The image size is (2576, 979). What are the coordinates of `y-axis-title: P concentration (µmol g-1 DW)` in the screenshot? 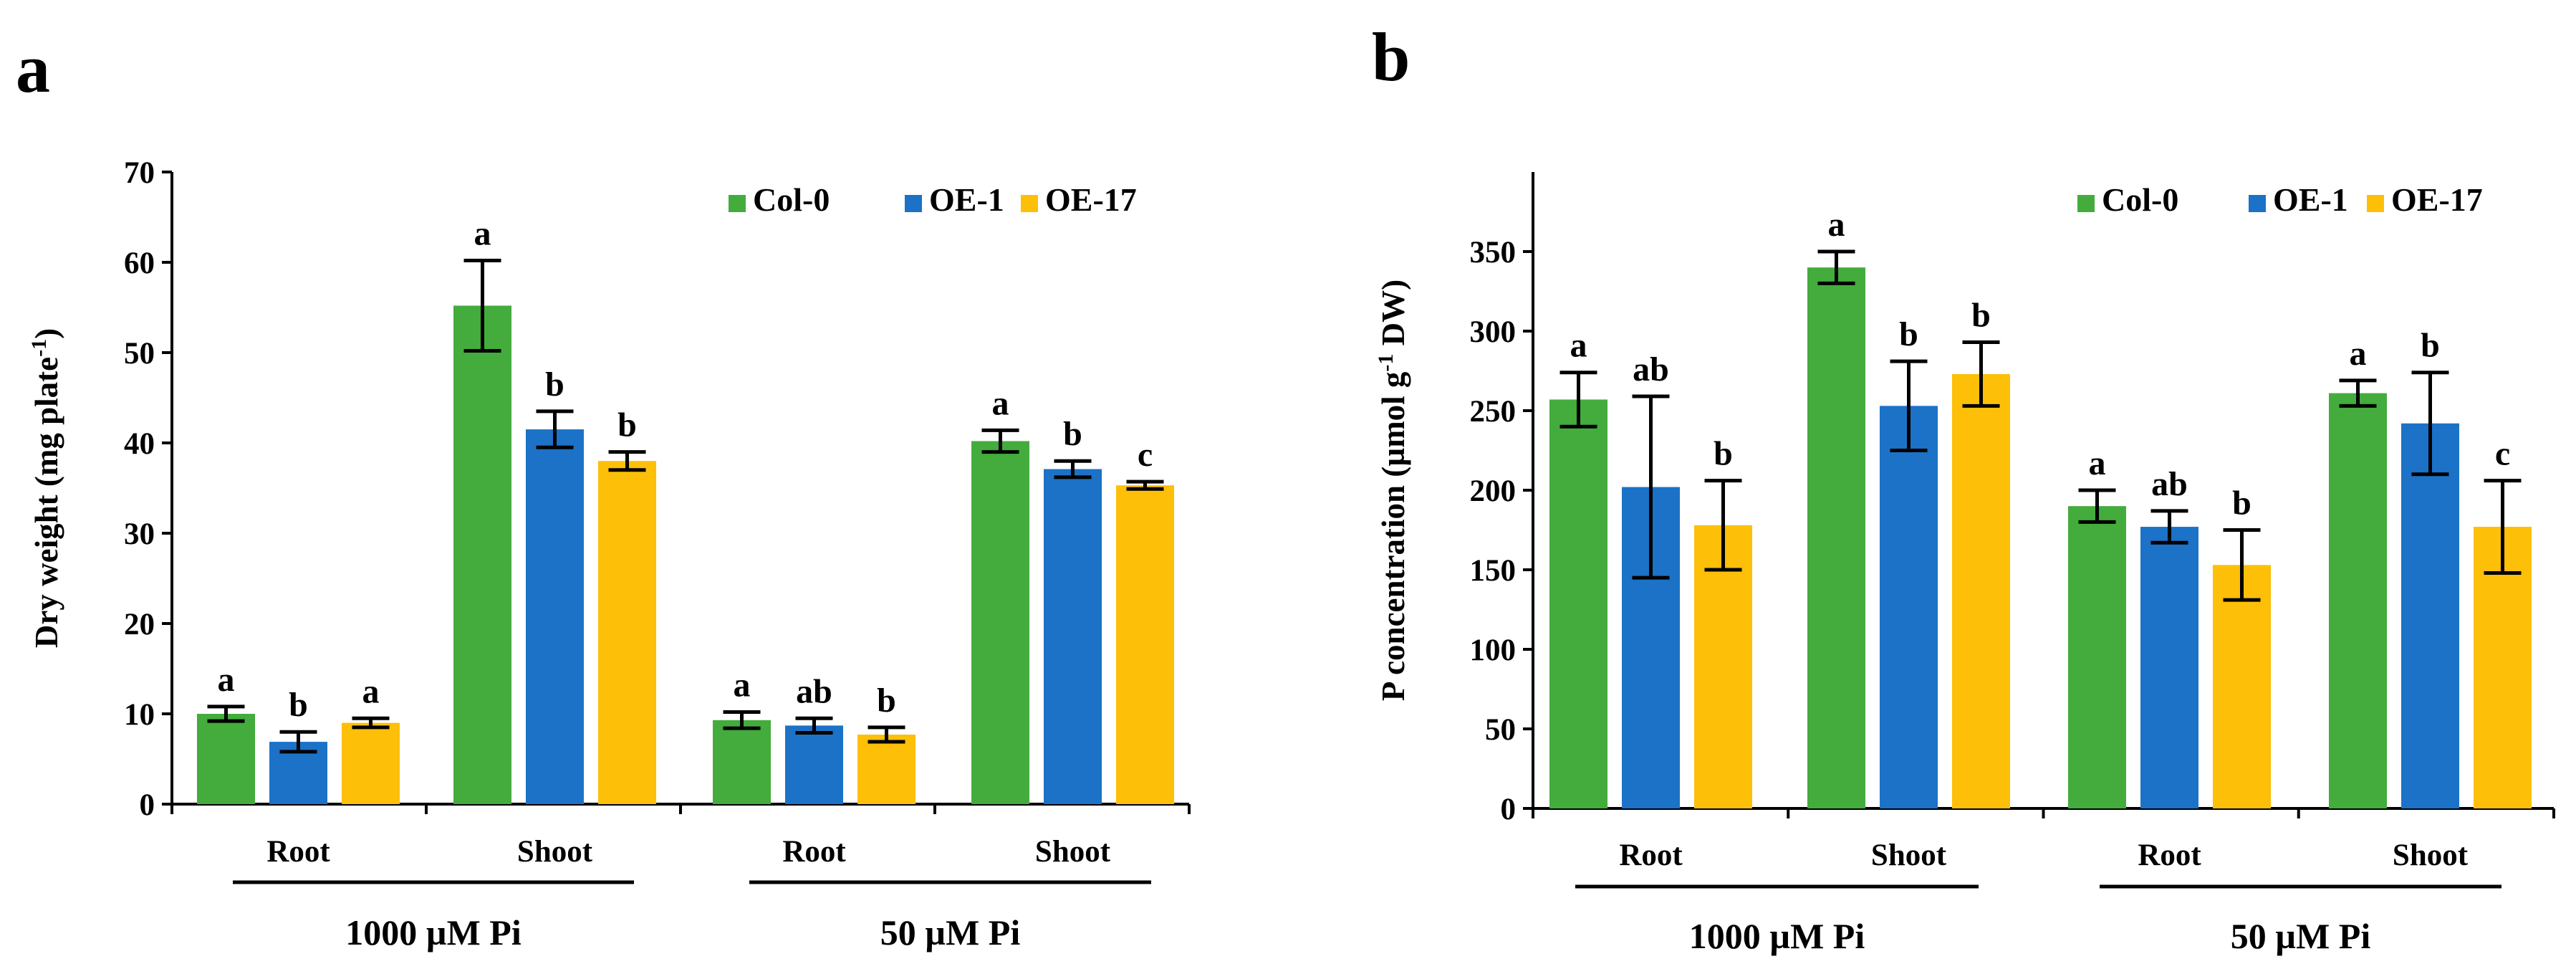 It's located at (1392, 490).